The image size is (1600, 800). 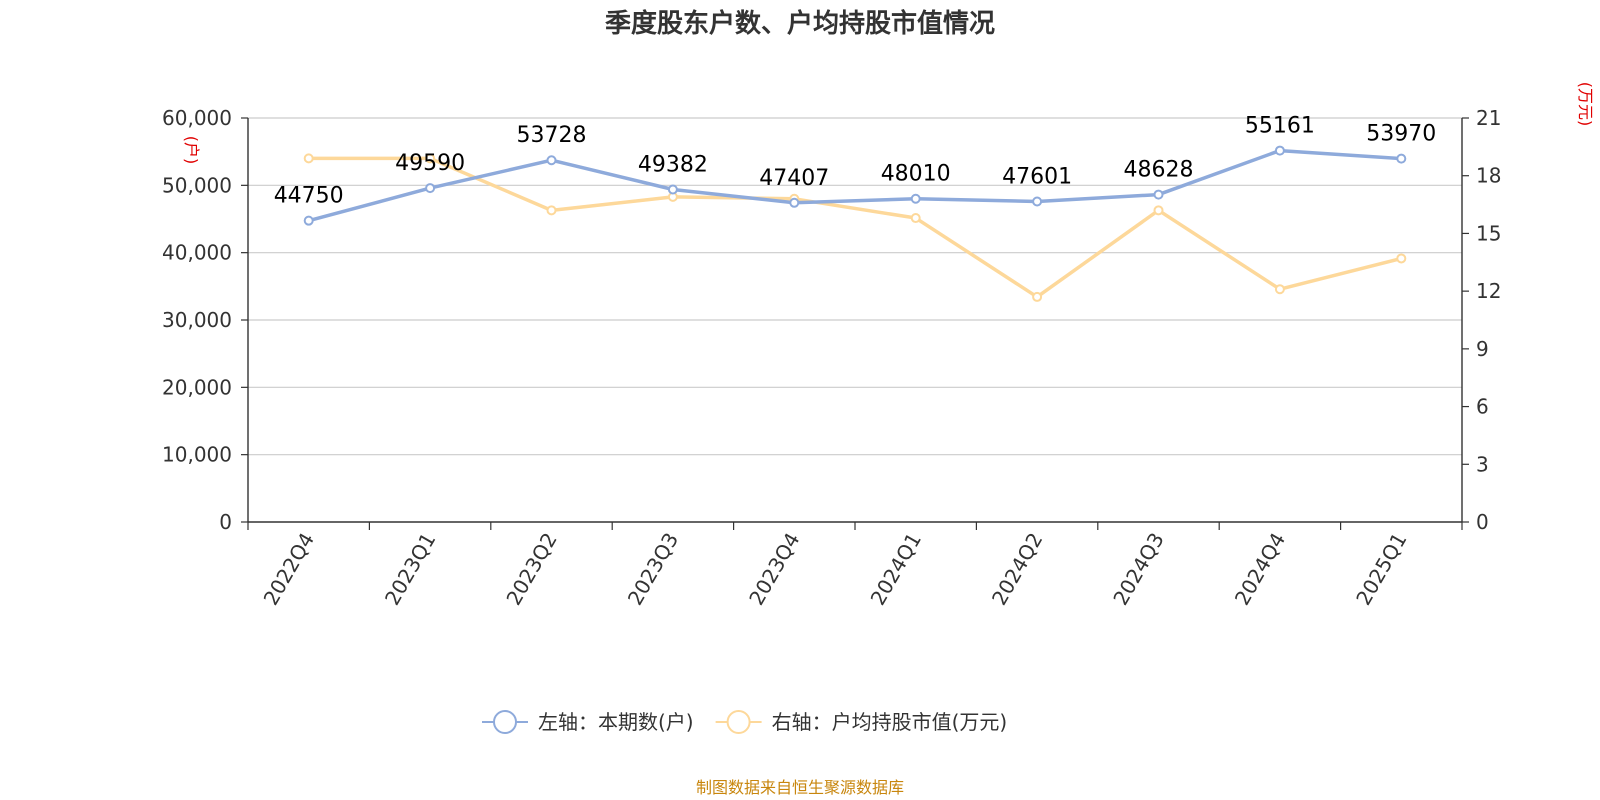 I want to click on data-label: 44750, so click(x=309, y=196).